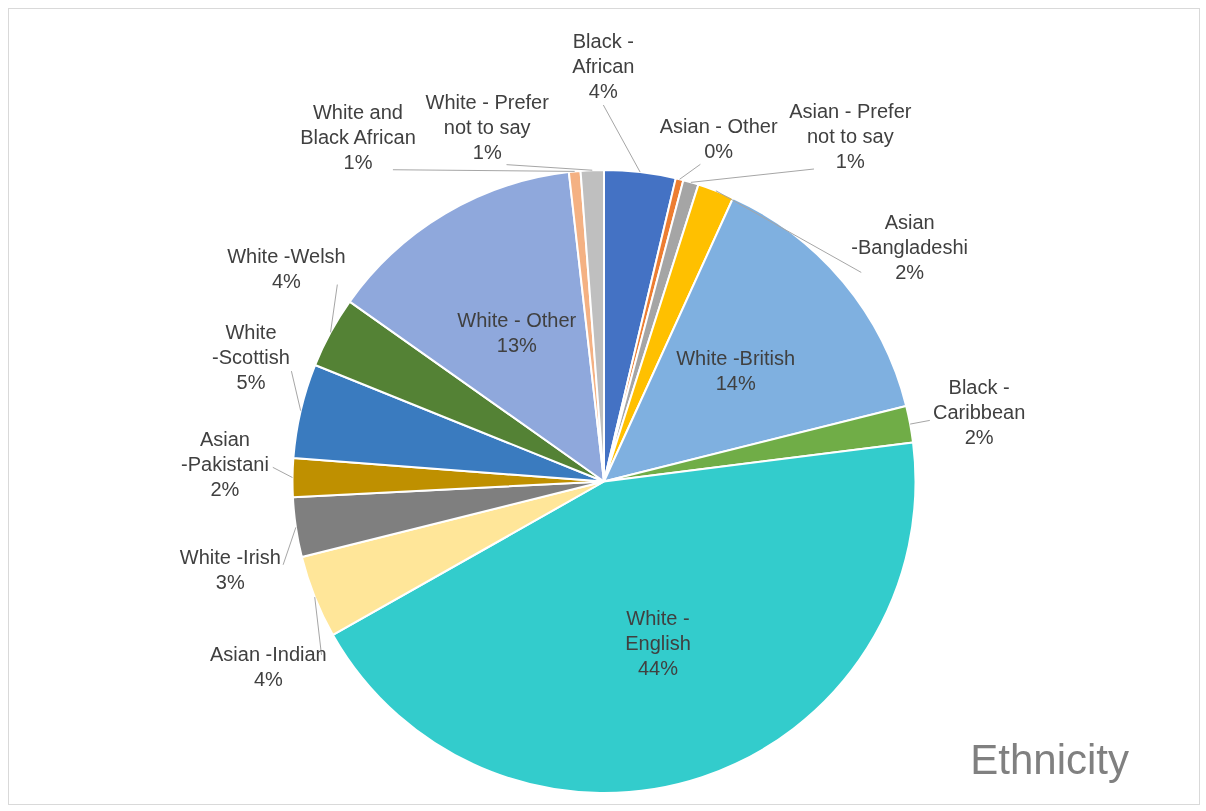 The height and width of the screenshot is (811, 1206). I want to click on data-label: 5%, so click(251, 382).